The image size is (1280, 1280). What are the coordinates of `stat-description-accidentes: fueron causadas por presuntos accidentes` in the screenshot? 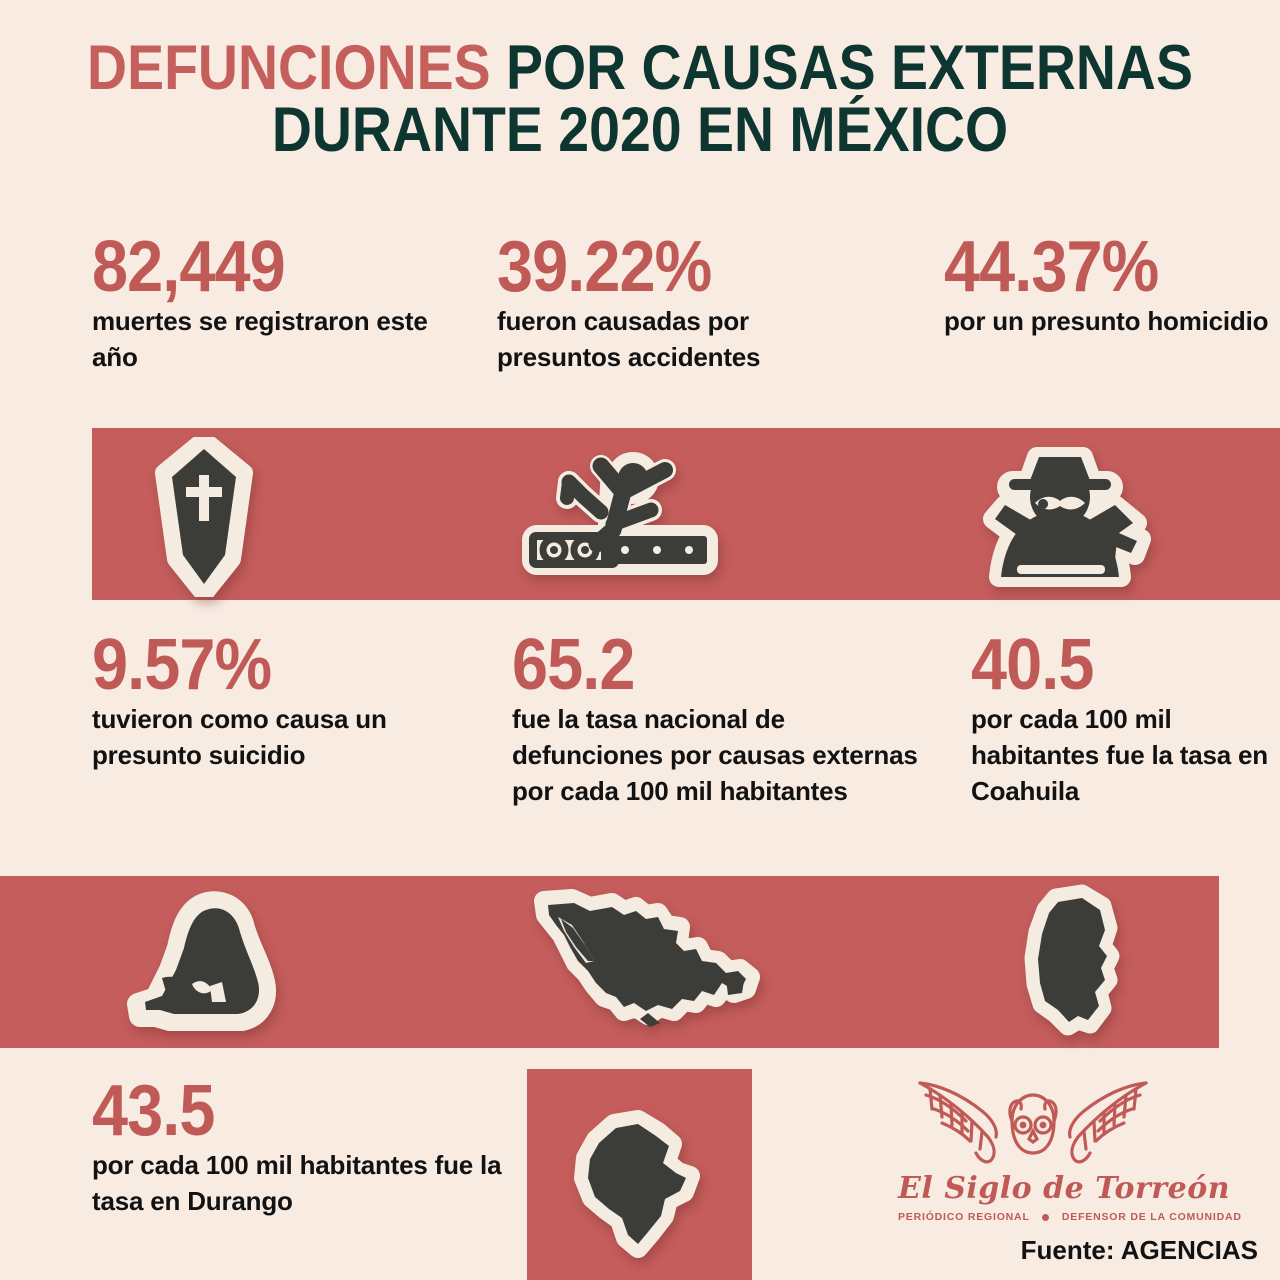 It's located at (629, 339).